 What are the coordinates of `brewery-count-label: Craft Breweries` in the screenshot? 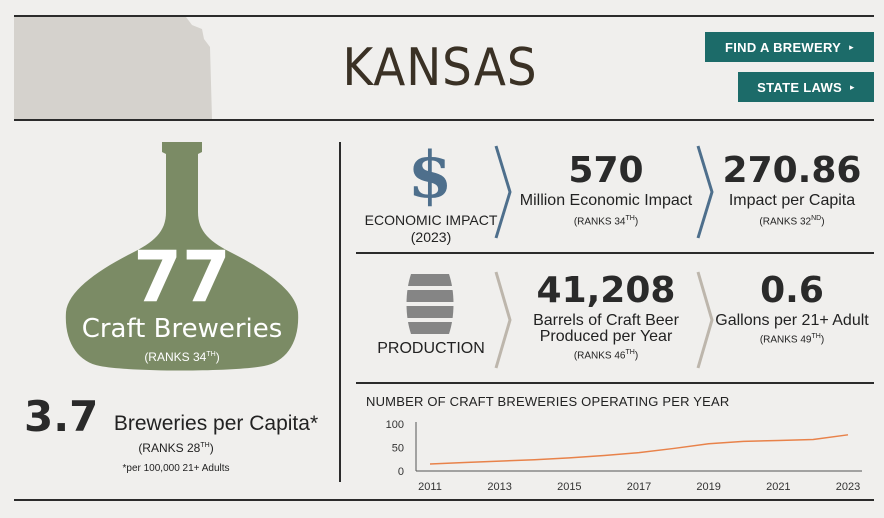 It's located at (182, 329).